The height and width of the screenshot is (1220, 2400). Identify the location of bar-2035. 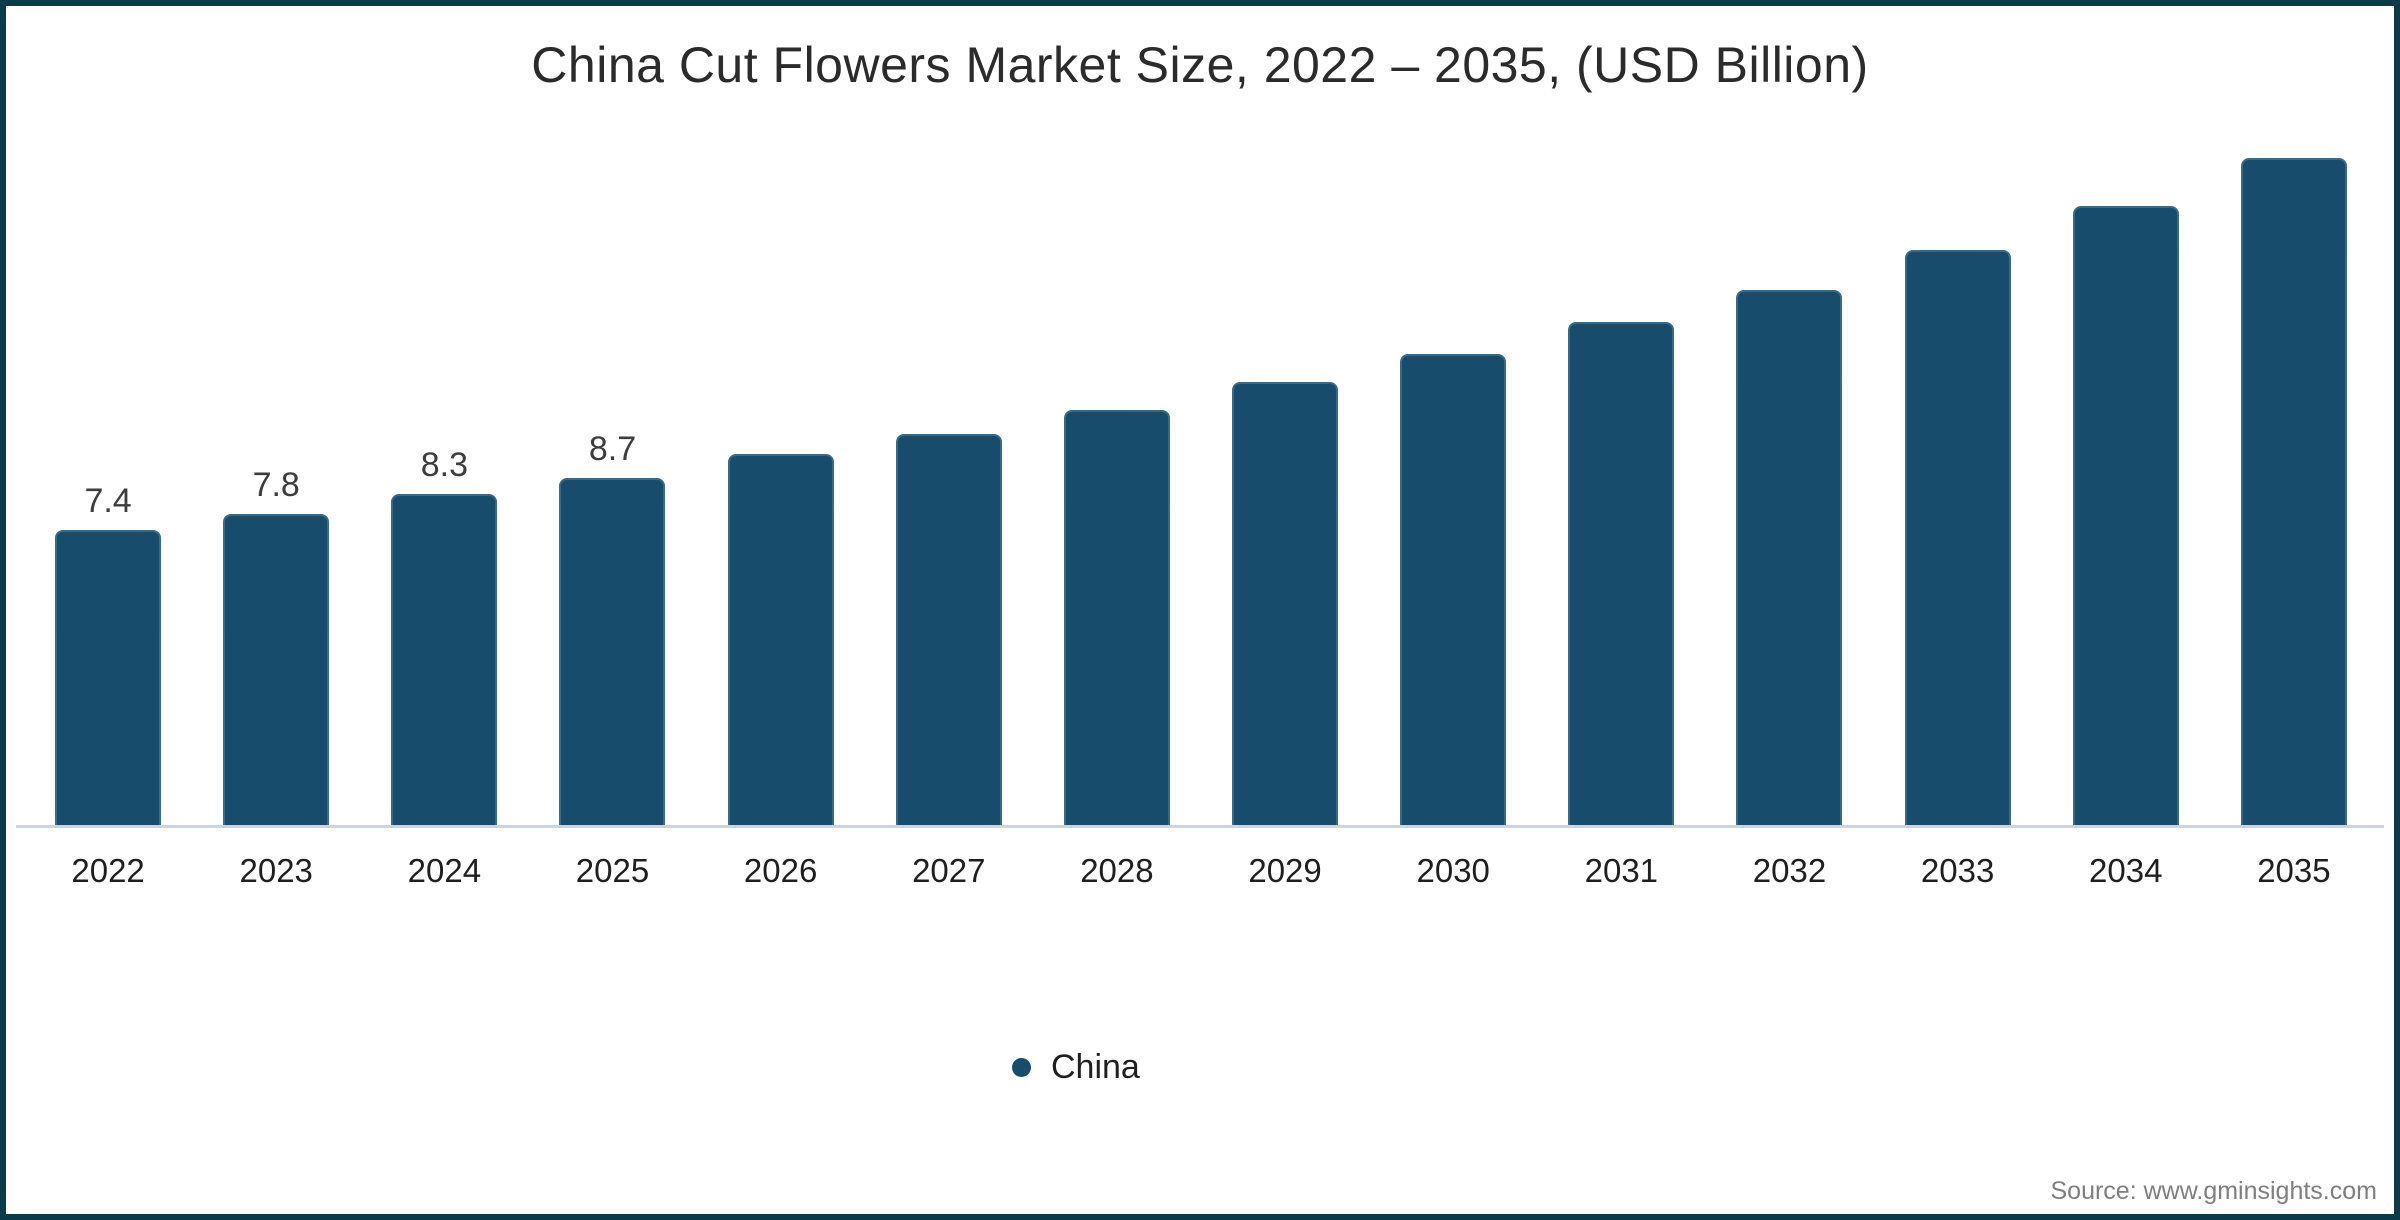
(2293, 492).